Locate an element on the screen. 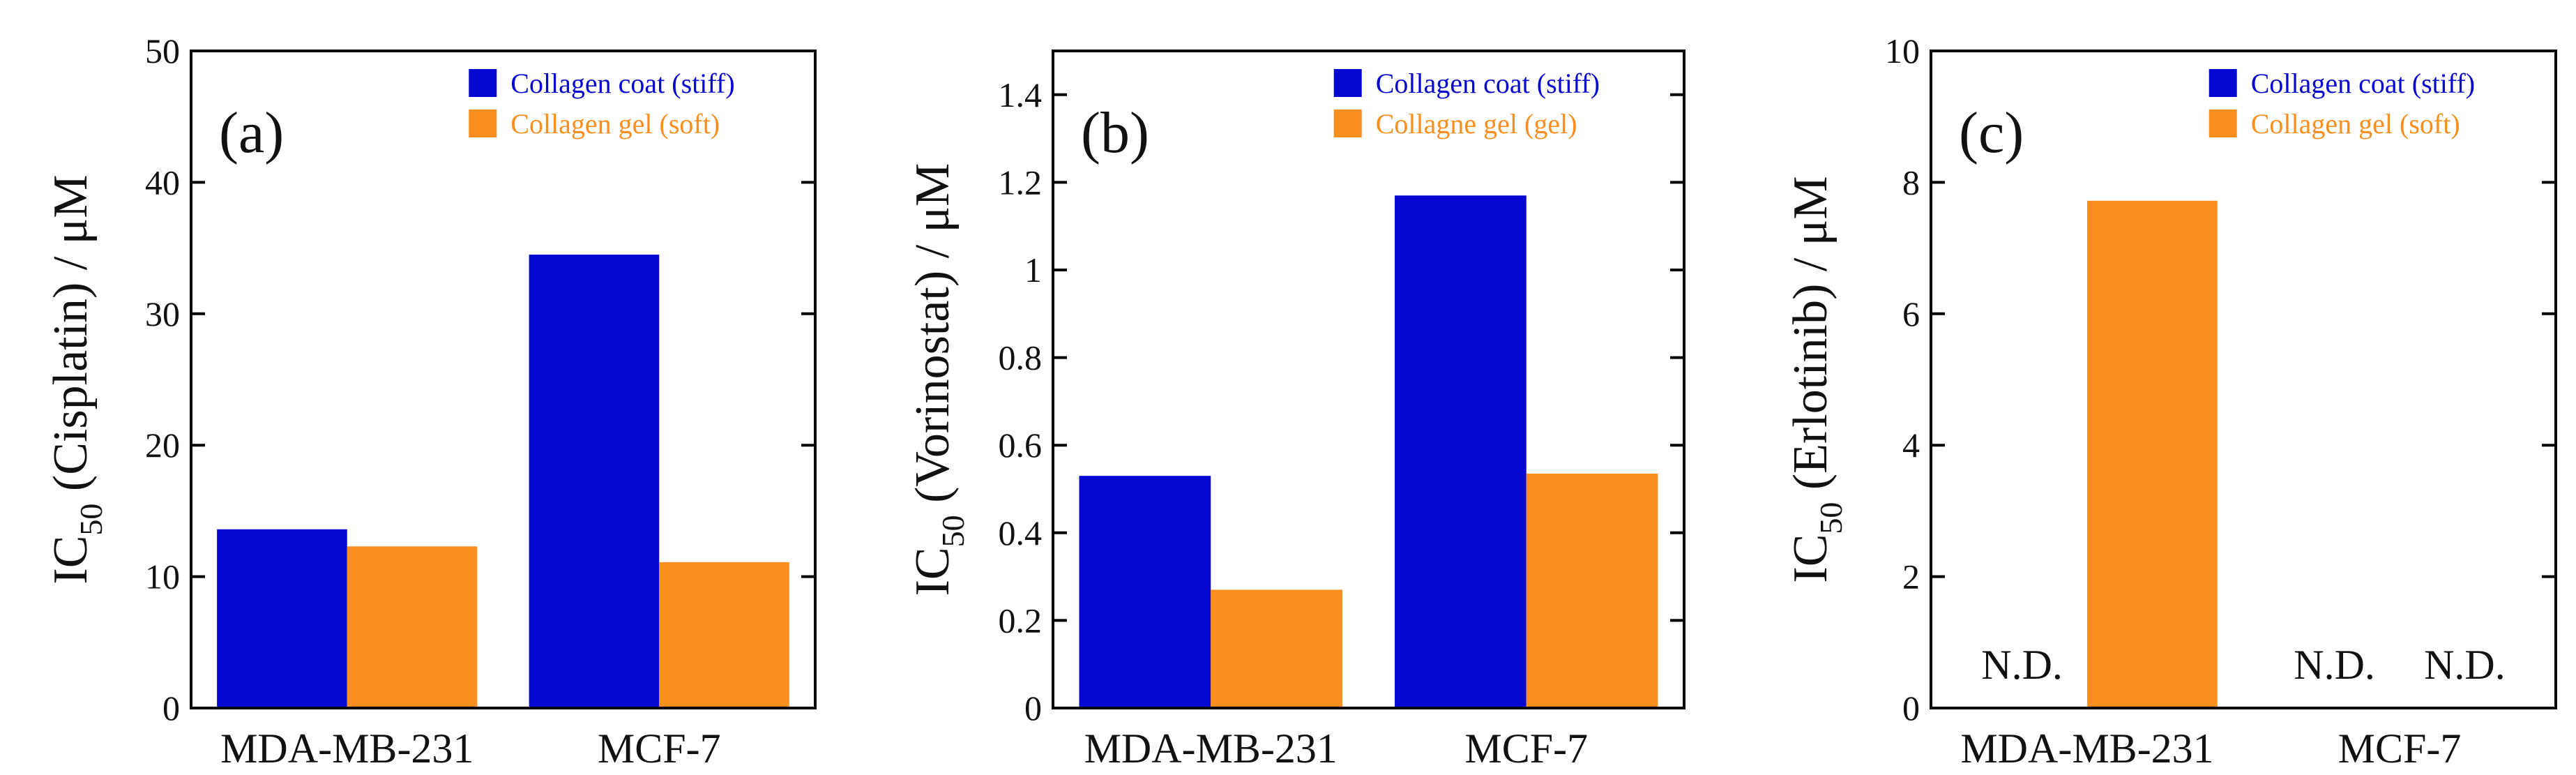 The height and width of the screenshot is (775, 2576). y-tick-label: 0.6 is located at coordinates (1021, 445).